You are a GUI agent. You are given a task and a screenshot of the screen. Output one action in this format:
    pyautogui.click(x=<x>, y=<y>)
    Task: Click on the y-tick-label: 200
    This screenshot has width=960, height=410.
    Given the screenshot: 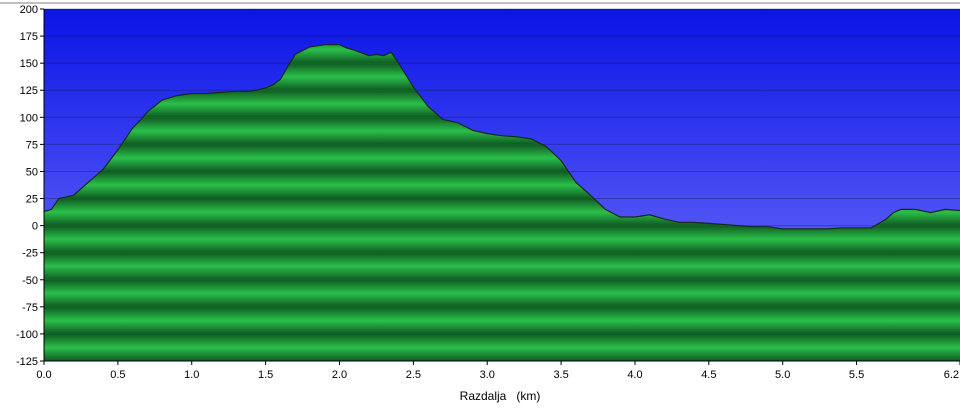 What is the action you would take?
    pyautogui.click(x=29, y=10)
    